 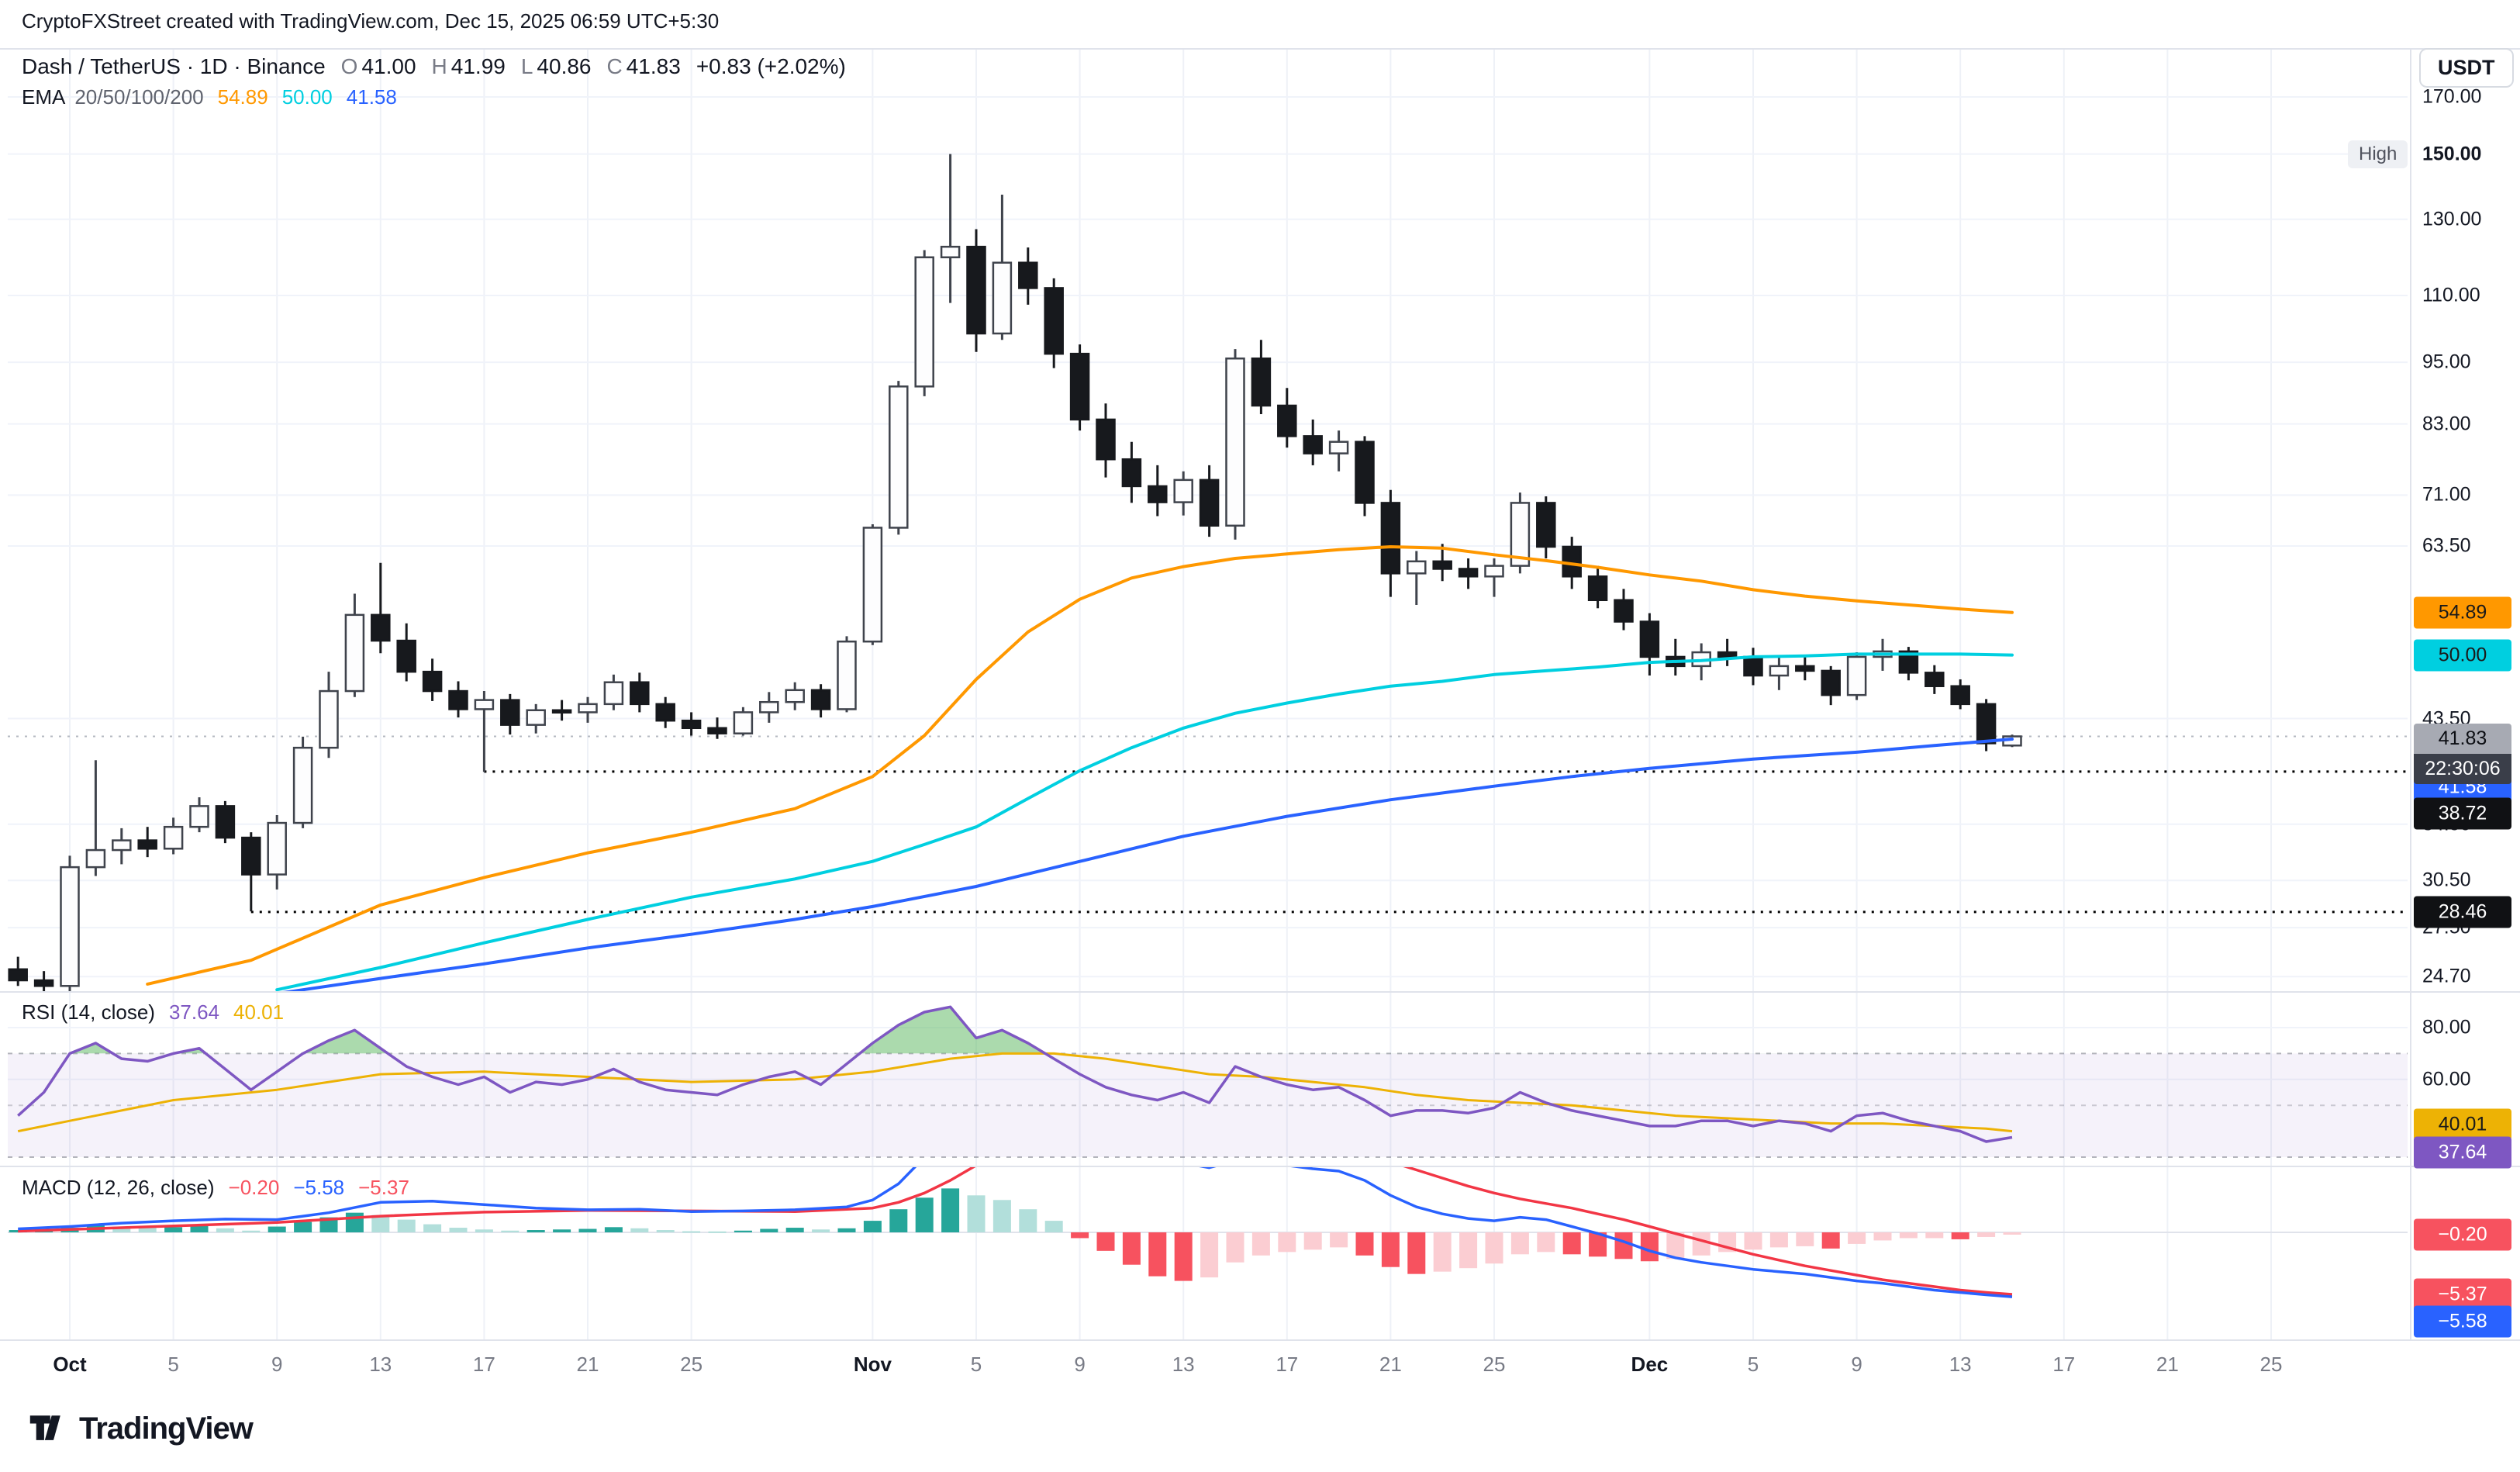 What do you see at coordinates (2446, 976) in the screenshot?
I see `price-scale-label: 24.70` at bounding box center [2446, 976].